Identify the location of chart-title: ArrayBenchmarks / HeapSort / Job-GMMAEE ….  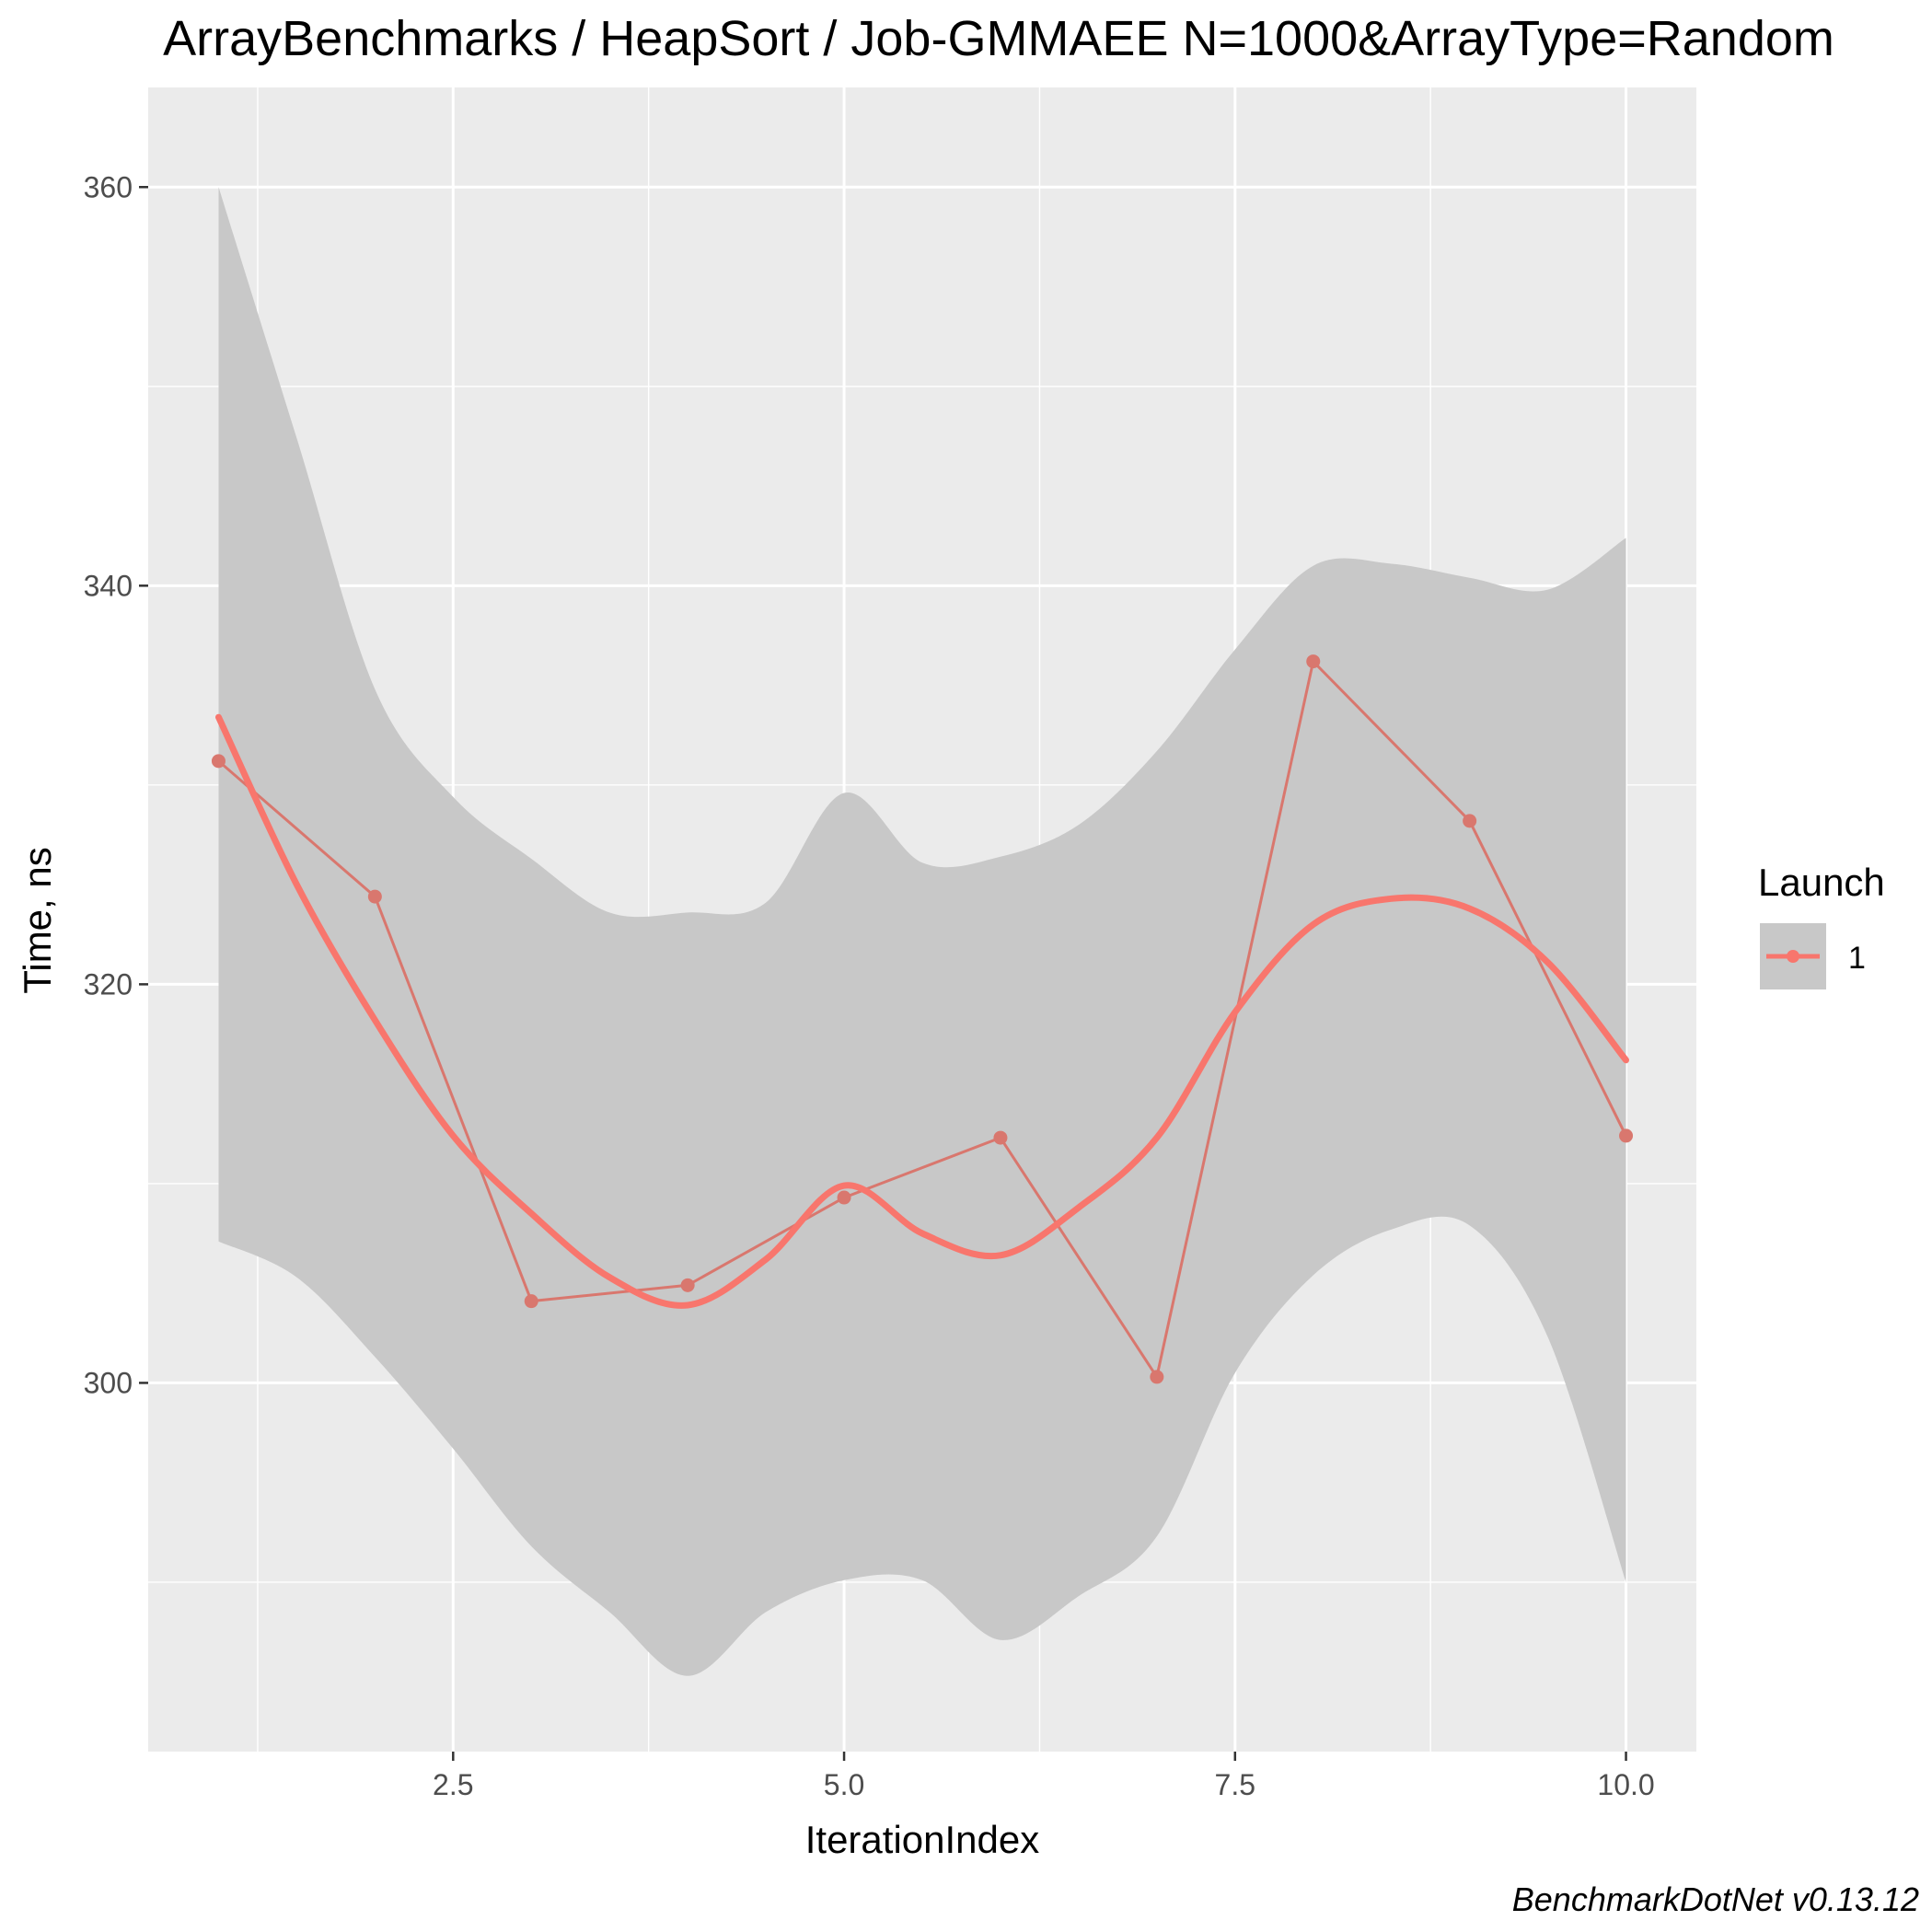
(998, 38).